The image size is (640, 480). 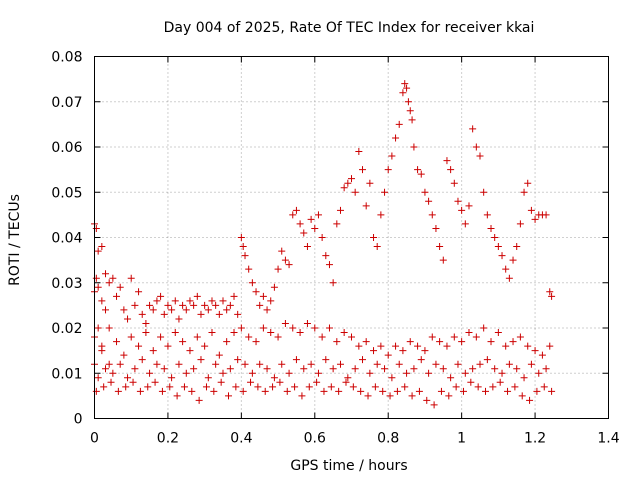 What do you see at coordinates (78, 420) in the screenshot?
I see `y-tick-label: 0` at bounding box center [78, 420].